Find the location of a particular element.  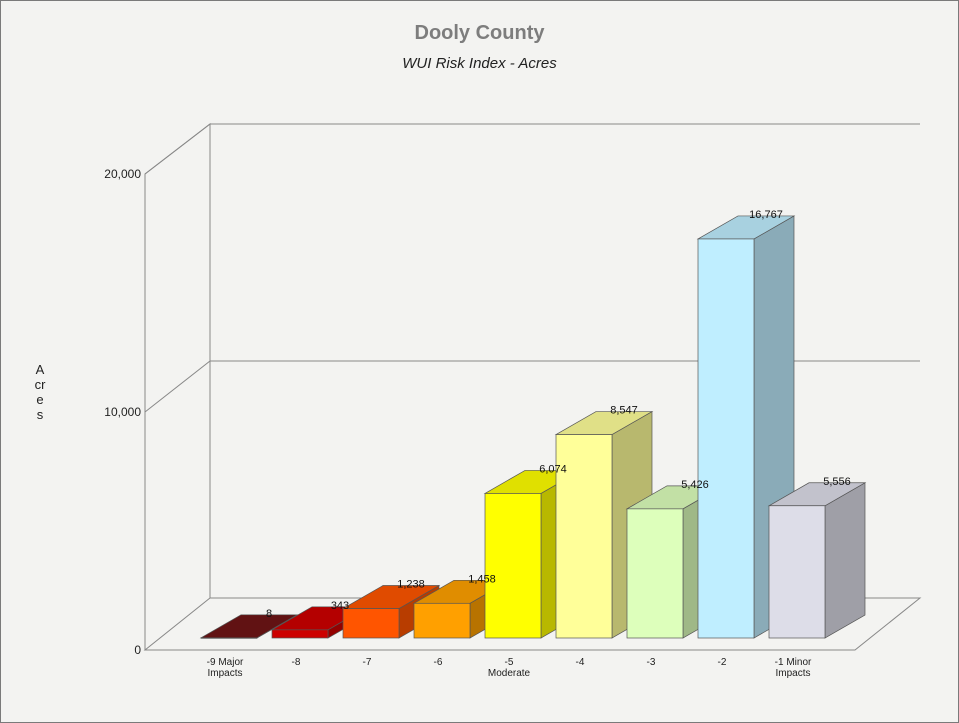

y-tick-label: 0 is located at coordinates (137, 650).